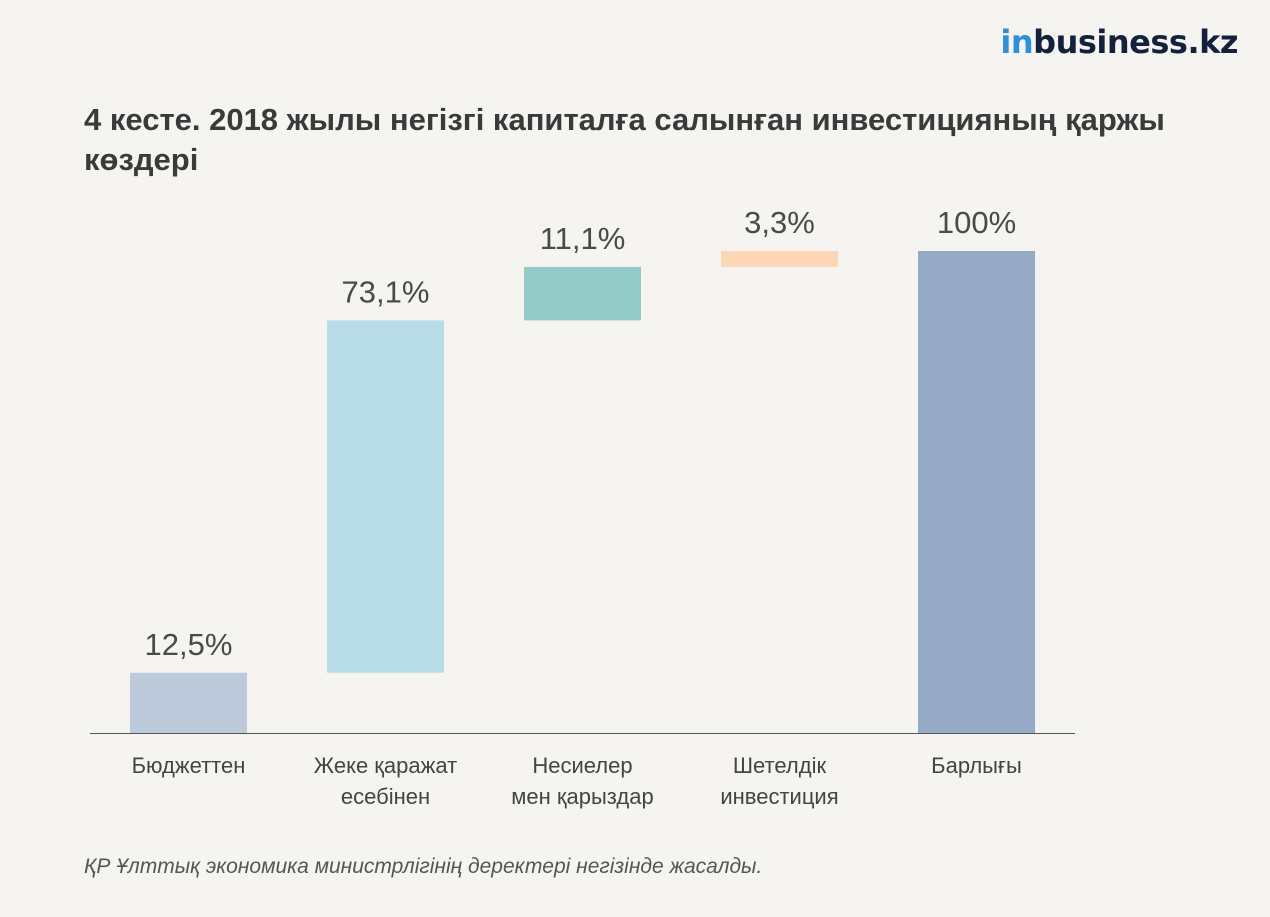 The height and width of the screenshot is (917, 1270). Describe the element at coordinates (779, 796) in the screenshot. I see `category-label-4-line-2: инвестиция` at that location.